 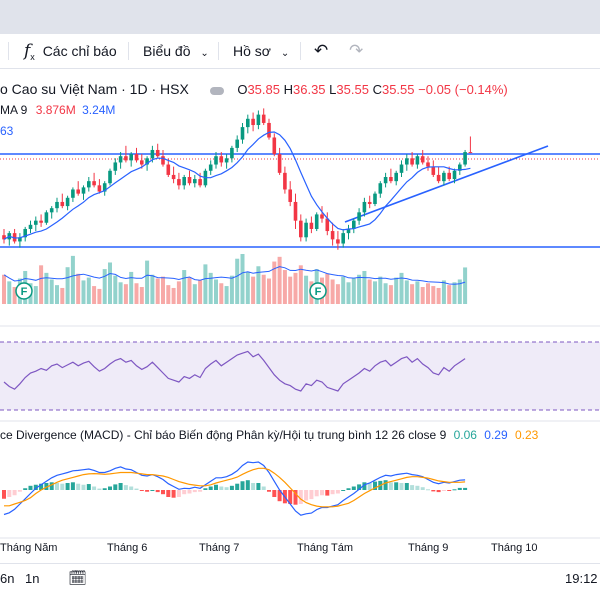 What do you see at coordinates (325, 548) in the screenshot?
I see `time-axis-label: Tháng Tám` at bounding box center [325, 548].